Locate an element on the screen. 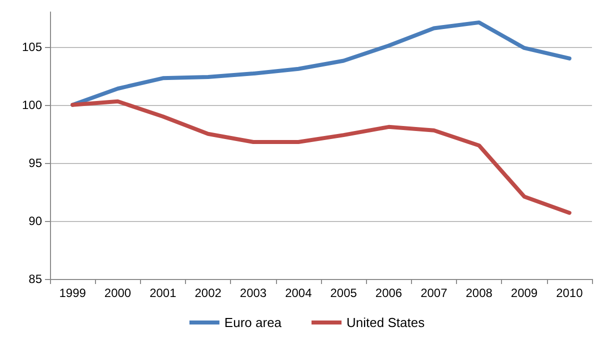 The width and height of the screenshot is (614, 346). y-tick-label: 90 is located at coordinates (35, 221).